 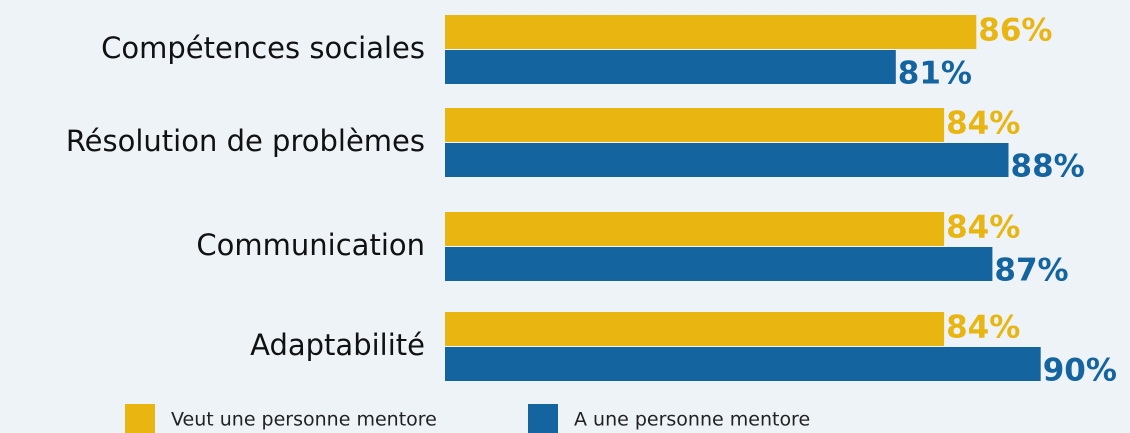 What do you see at coordinates (935, 74) in the screenshot?
I see `value-label: 81%` at bounding box center [935, 74].